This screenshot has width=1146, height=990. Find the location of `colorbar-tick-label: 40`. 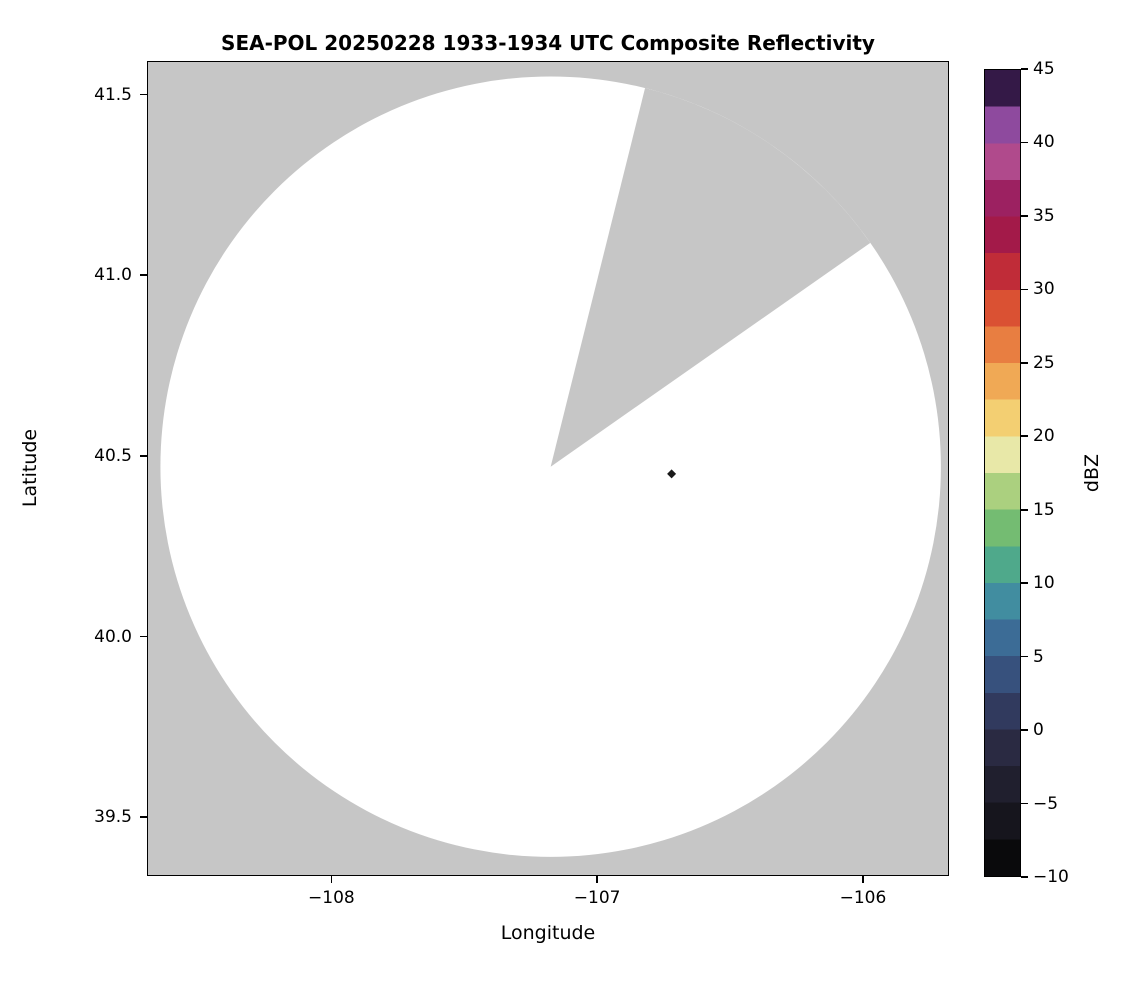

colorbar-tick-label: 40 is located at coordinates (1044, 142).